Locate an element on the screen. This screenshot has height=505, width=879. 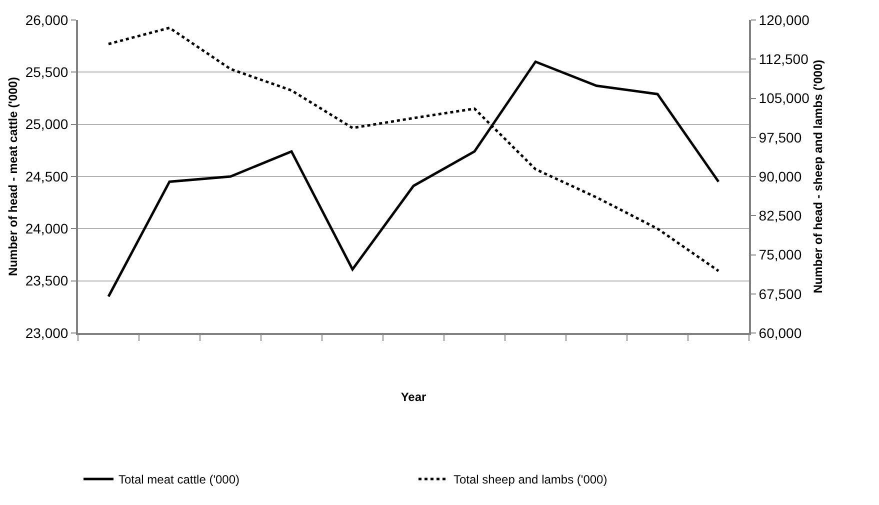
y2-tick-label: 60,000 is located at coordinates (780, 332).